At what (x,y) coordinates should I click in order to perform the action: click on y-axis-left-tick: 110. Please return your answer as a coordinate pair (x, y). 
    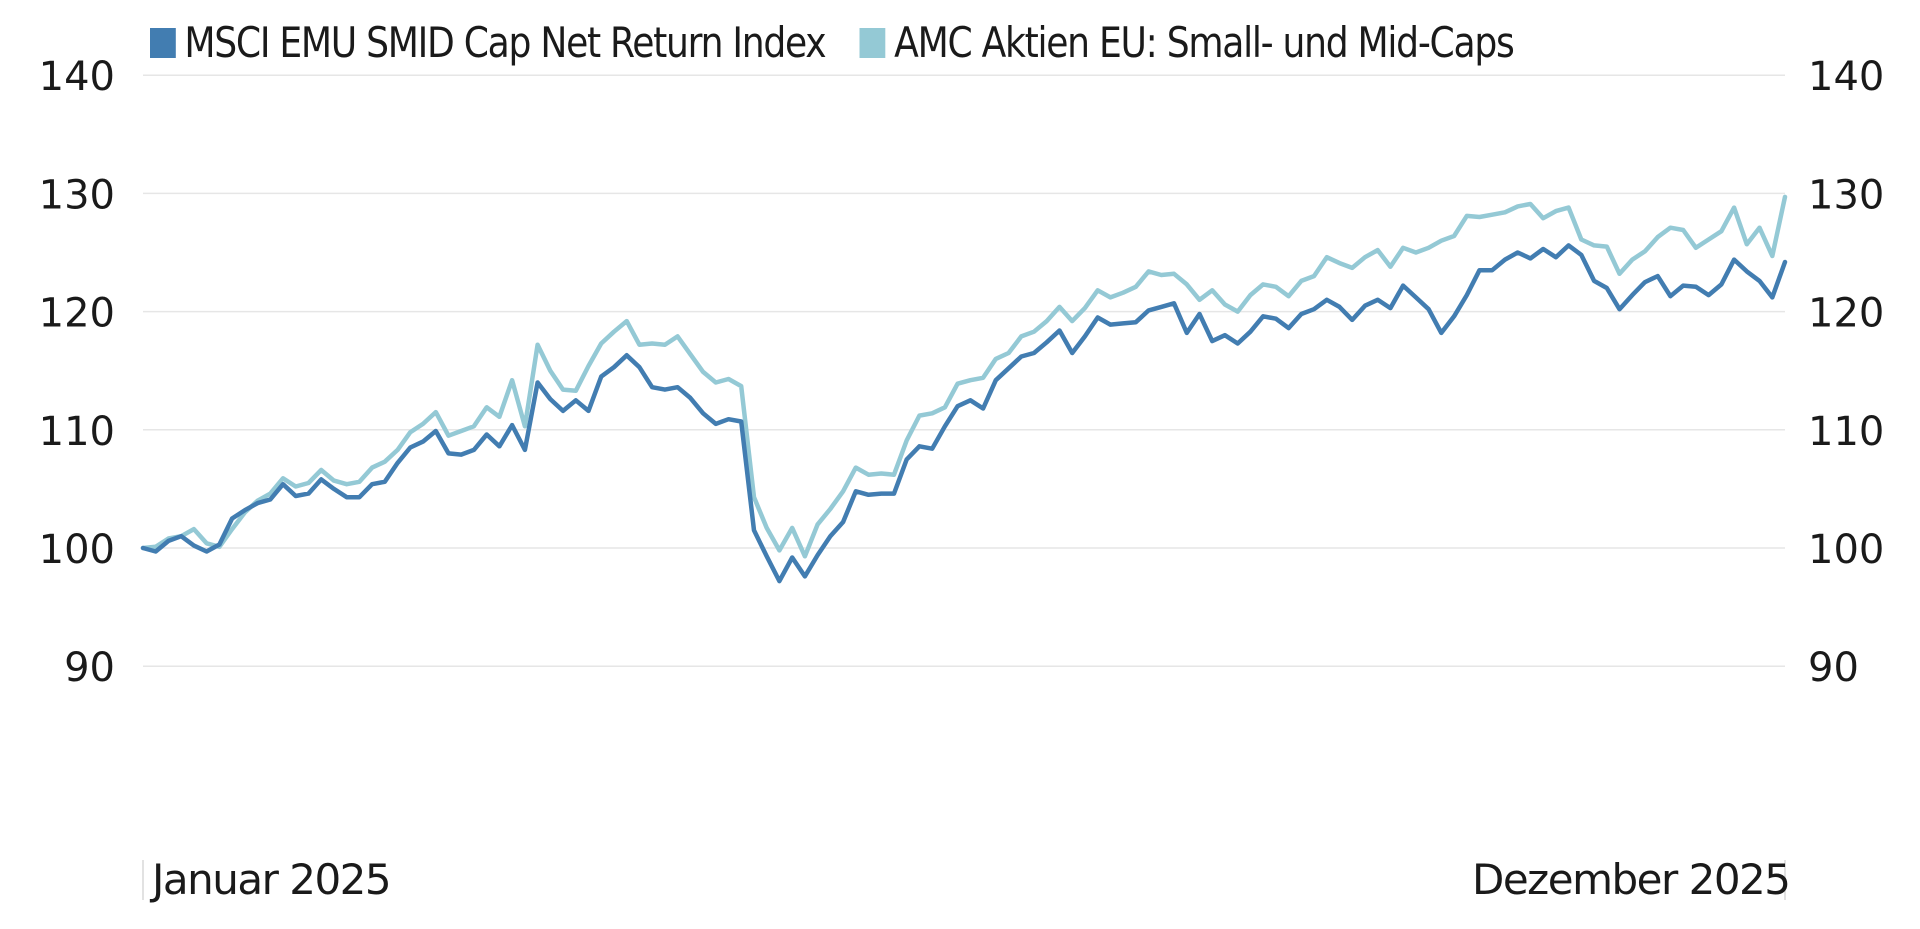
    Looking at the image, I should click on (77, 432).